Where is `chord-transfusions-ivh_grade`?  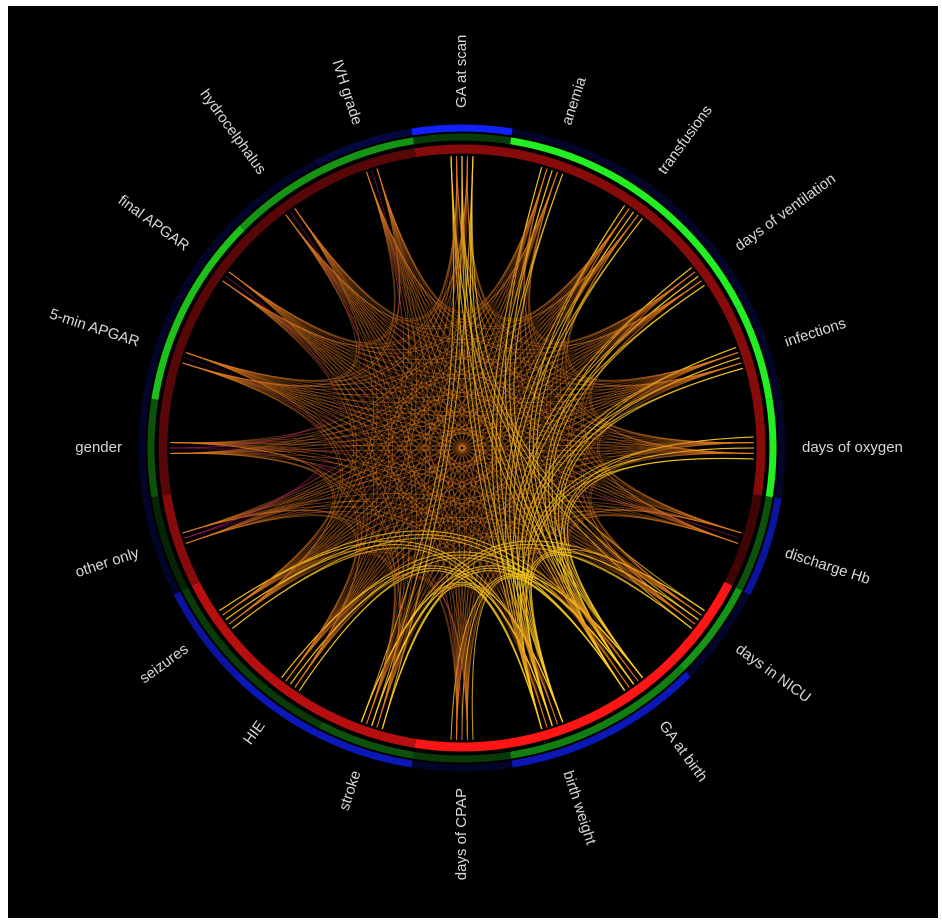 chord-transfusions-ivh_grade is located at coordinates (502, 250).